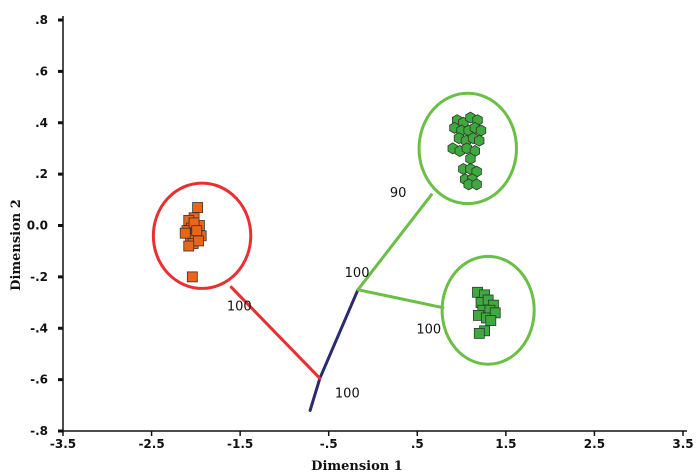 Image resolution: width=698 pixels, height=475 pixels. Describe the element at coordinates (357, 466) in the screenshot. I see `x-axis-label: Dimension 1` at that location.